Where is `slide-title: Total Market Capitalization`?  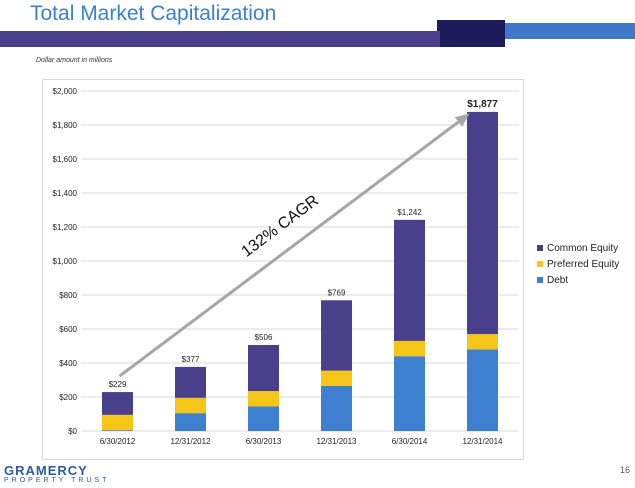
slide-title: Total Market Capitalization is located at coordinates (153, 13).